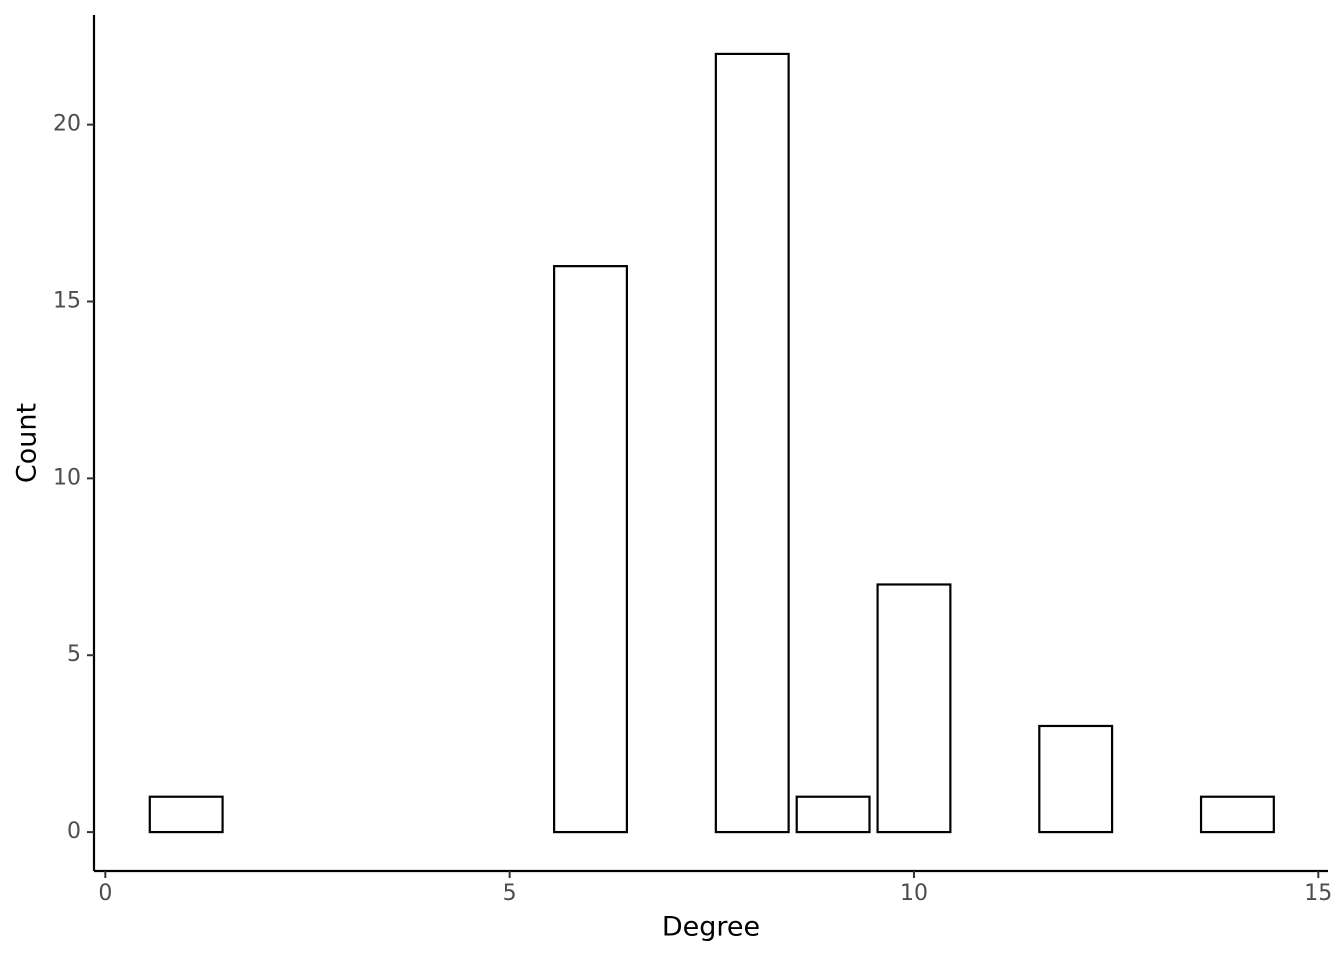 Image resolution: width=1344 pixels, height=960 pixels. Describe the element at coordinates (914, 893) in the screenshot. I see `x-tick-label: 10` at that location.